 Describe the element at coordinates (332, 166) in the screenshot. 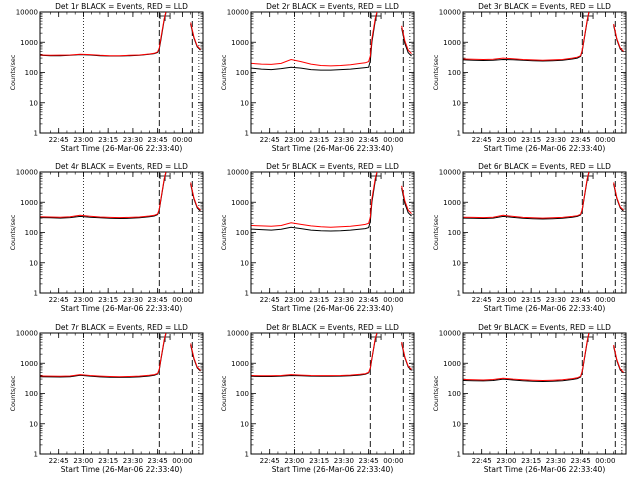

I see `plot-title: Det 5r BLACK = Events, RED = LLD` at that location.